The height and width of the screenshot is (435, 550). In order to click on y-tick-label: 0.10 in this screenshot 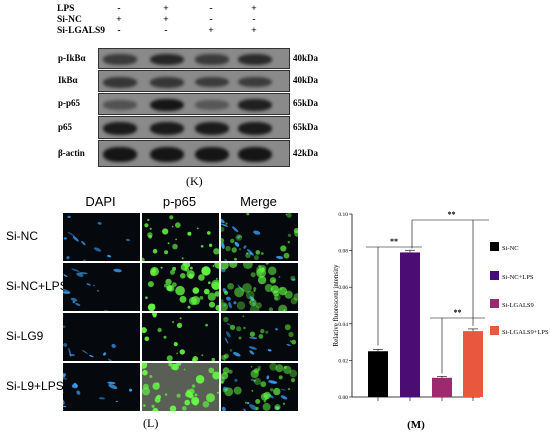, I will do `click(343, 215)`.